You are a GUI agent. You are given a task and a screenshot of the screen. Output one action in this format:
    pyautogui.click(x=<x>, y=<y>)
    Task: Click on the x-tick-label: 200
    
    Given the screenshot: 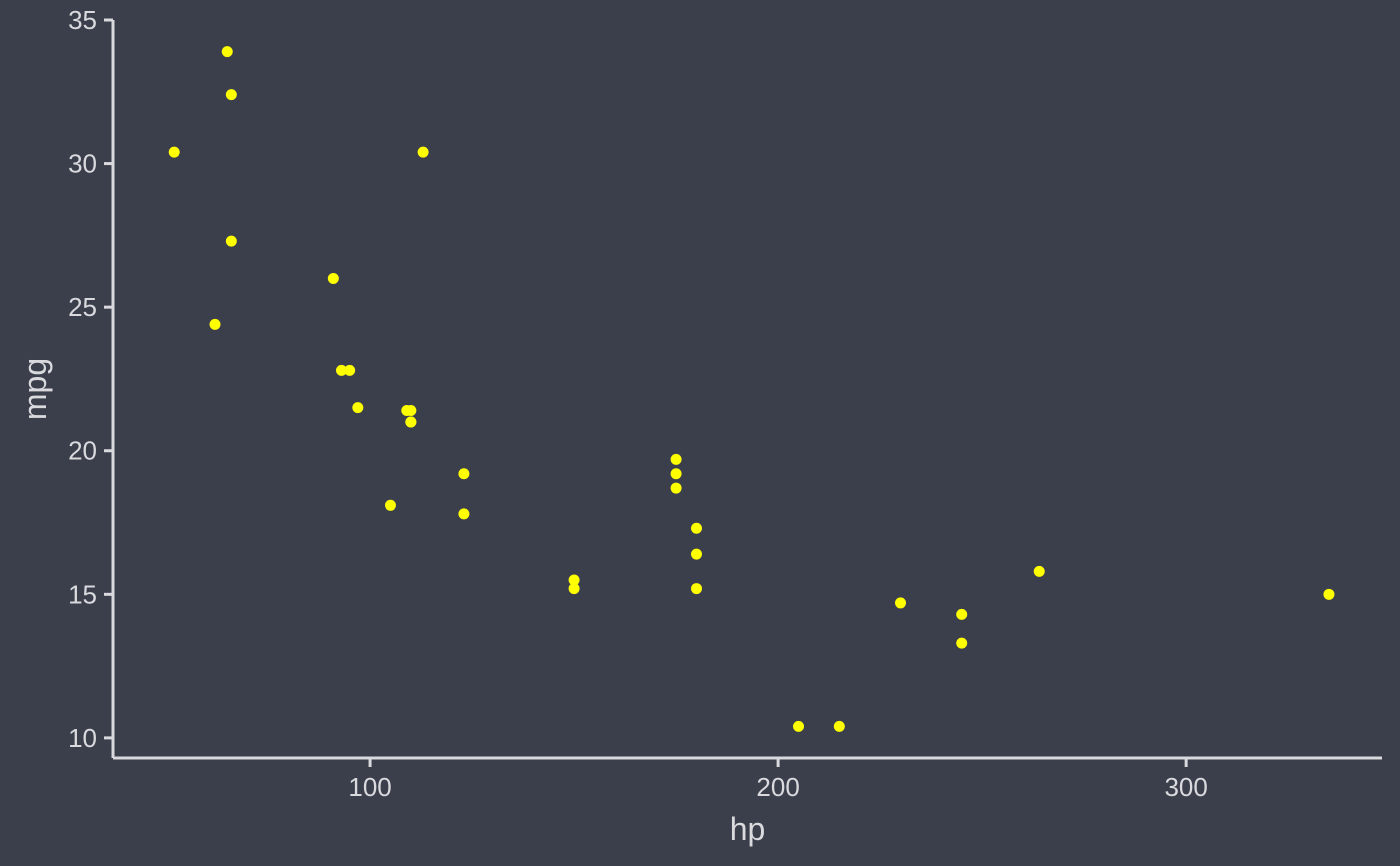 What is the action you would take?
    pyautogui.click(x=777, y=787)
    